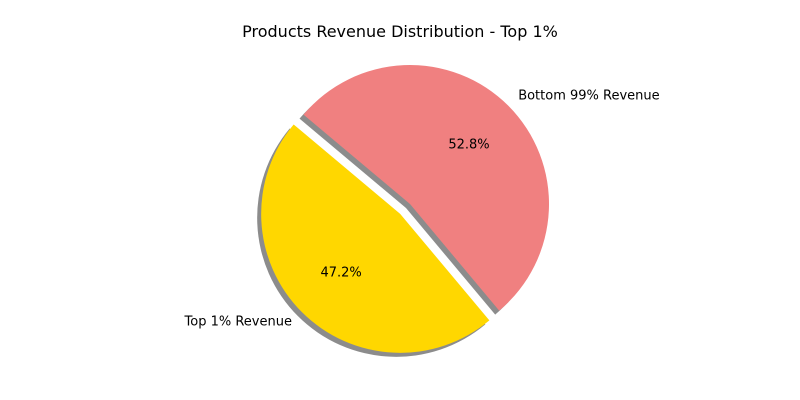 Image resolution: width=800 pixels, height=400 pixels. Describe the element at coordinates (400, 31) in the screenshot. I see `chart-title: Products Revenue Distribution - Top 1%` at that location.